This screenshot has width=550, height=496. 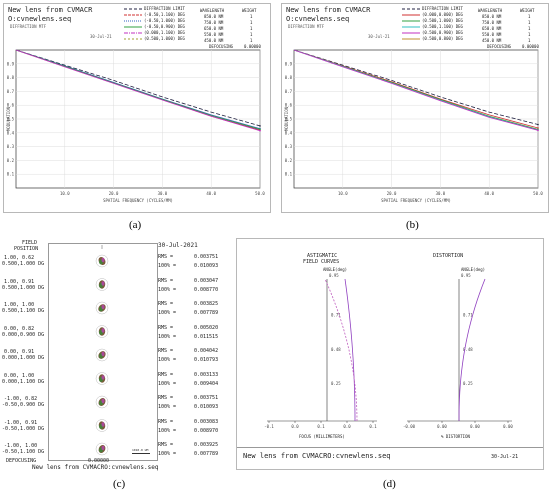 I want to click on wavelength-value: 850.0 NM, so click(x=492, y=16).